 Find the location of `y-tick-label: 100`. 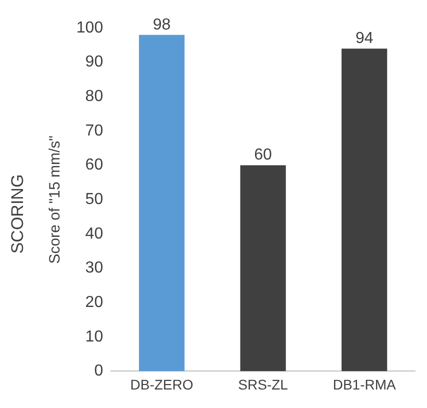

y-tick-label: 100 is located at coordinates (90, 27).